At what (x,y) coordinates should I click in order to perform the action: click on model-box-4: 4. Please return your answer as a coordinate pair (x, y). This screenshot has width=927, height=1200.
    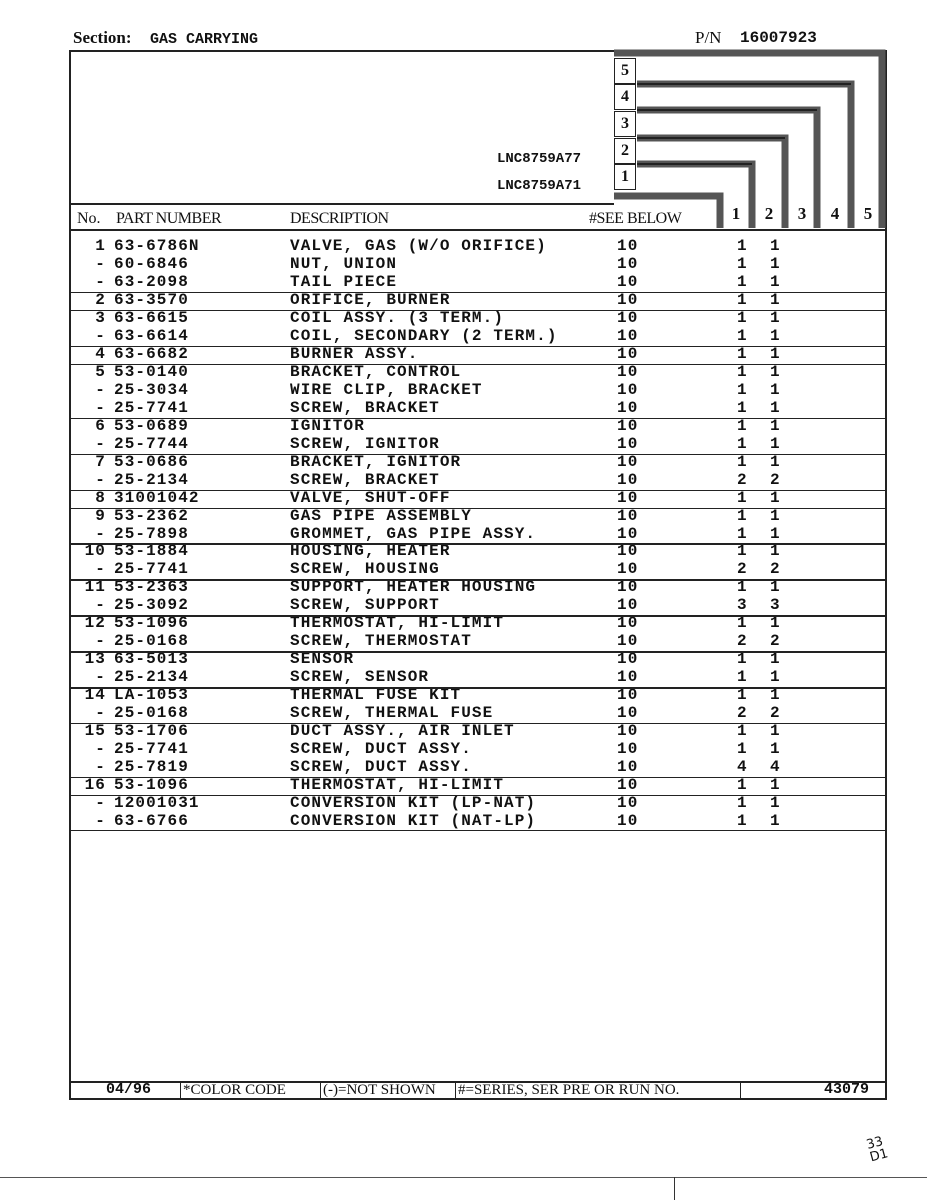
    Looking at the image, I should click on (625, 97).